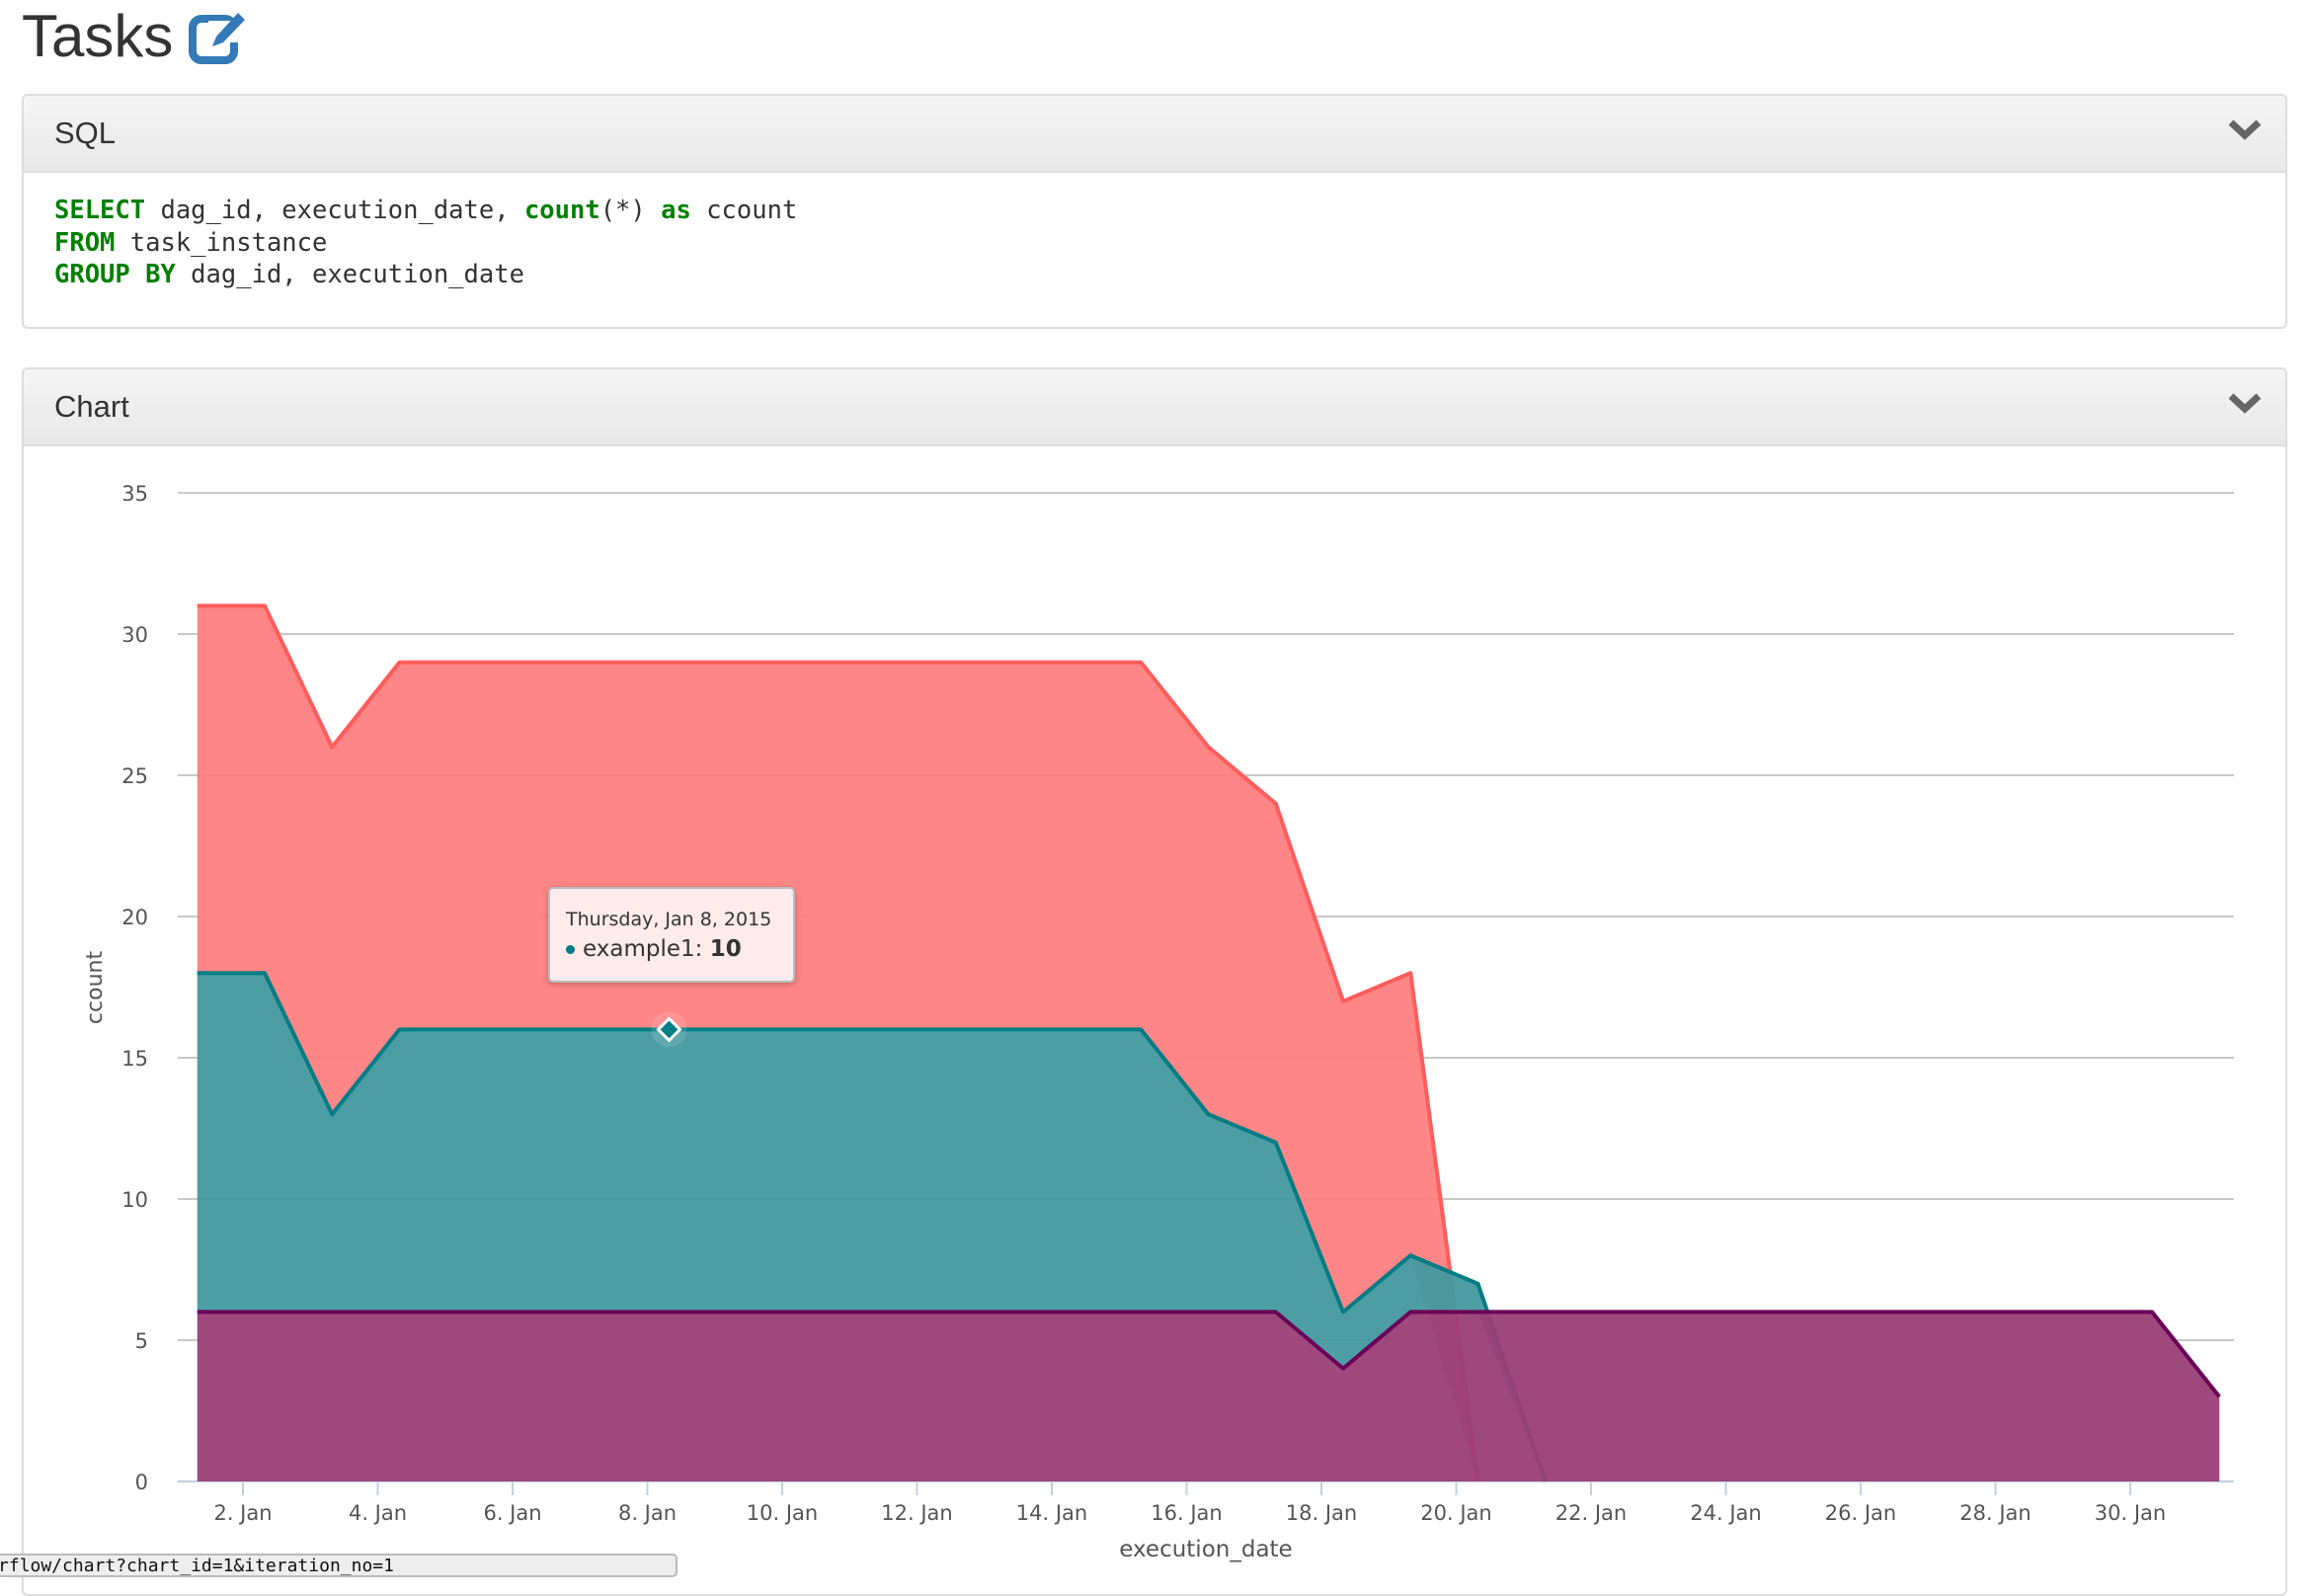 The height and width of the screenshot is (1596, 2311). What do you see at coordinates (134, 1059) in the screenshot?
I see `y-tick-label: 15` at bounding box center [134, 1059].